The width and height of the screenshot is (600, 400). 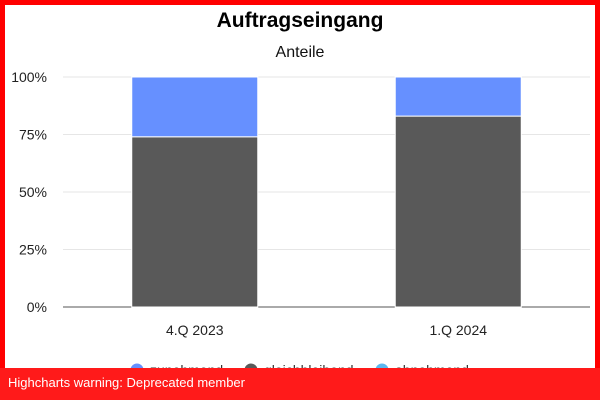 What do you see at coordinates (300, 52) in the screenshot?
I see `chart-subtitle: Anteile` at bounding box center [300, 52].